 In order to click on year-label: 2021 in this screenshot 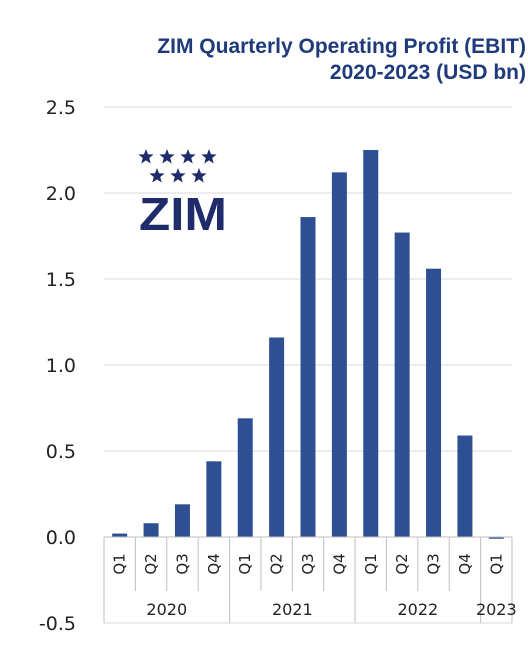, I will do `click(292, 609)`.